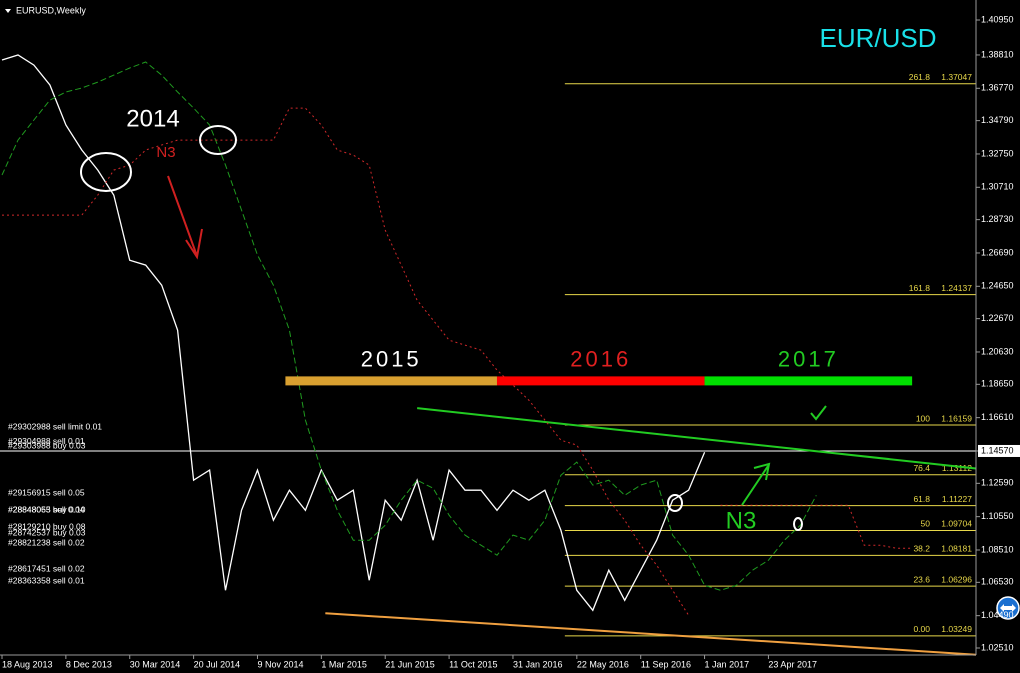 The width and height of the screenshot is (1020, 673). What do you see at coordinates (46, 568) in the screenshot?
I see `order-label: #28617451 sell 0.02` at bounding box center [46, 568].